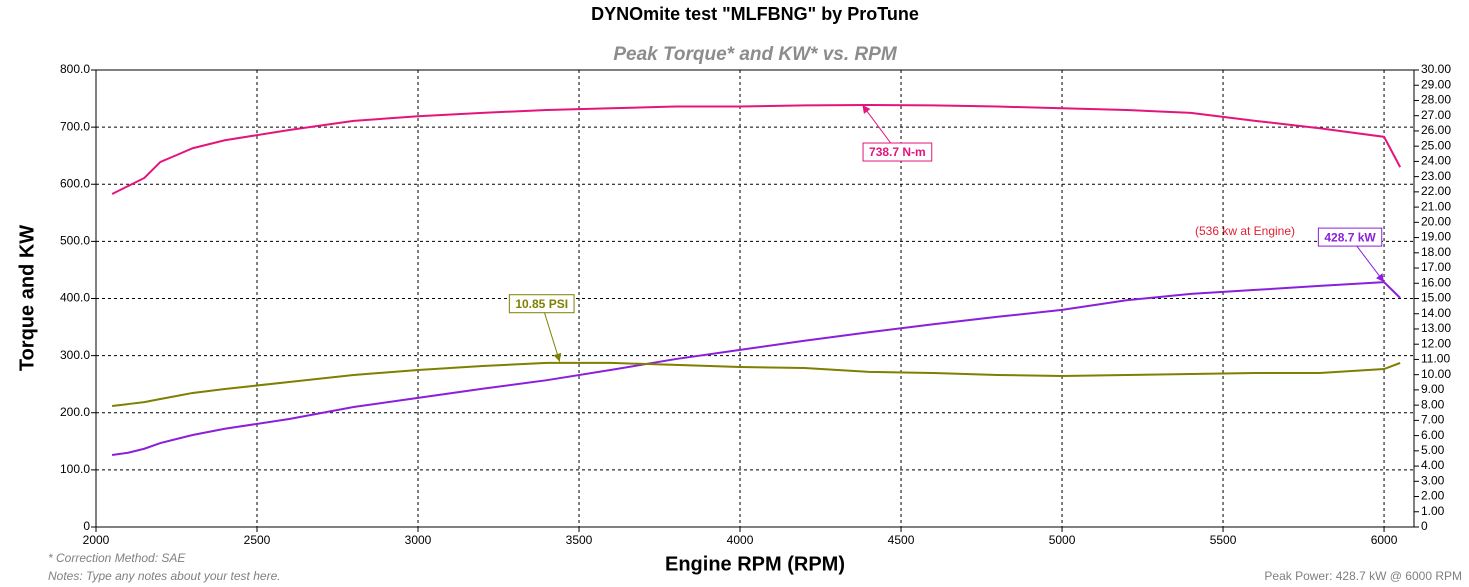 This screenshot has height=587, width=1469. I want to click on y2-tick-label: 7.00, so click(1433, 420).